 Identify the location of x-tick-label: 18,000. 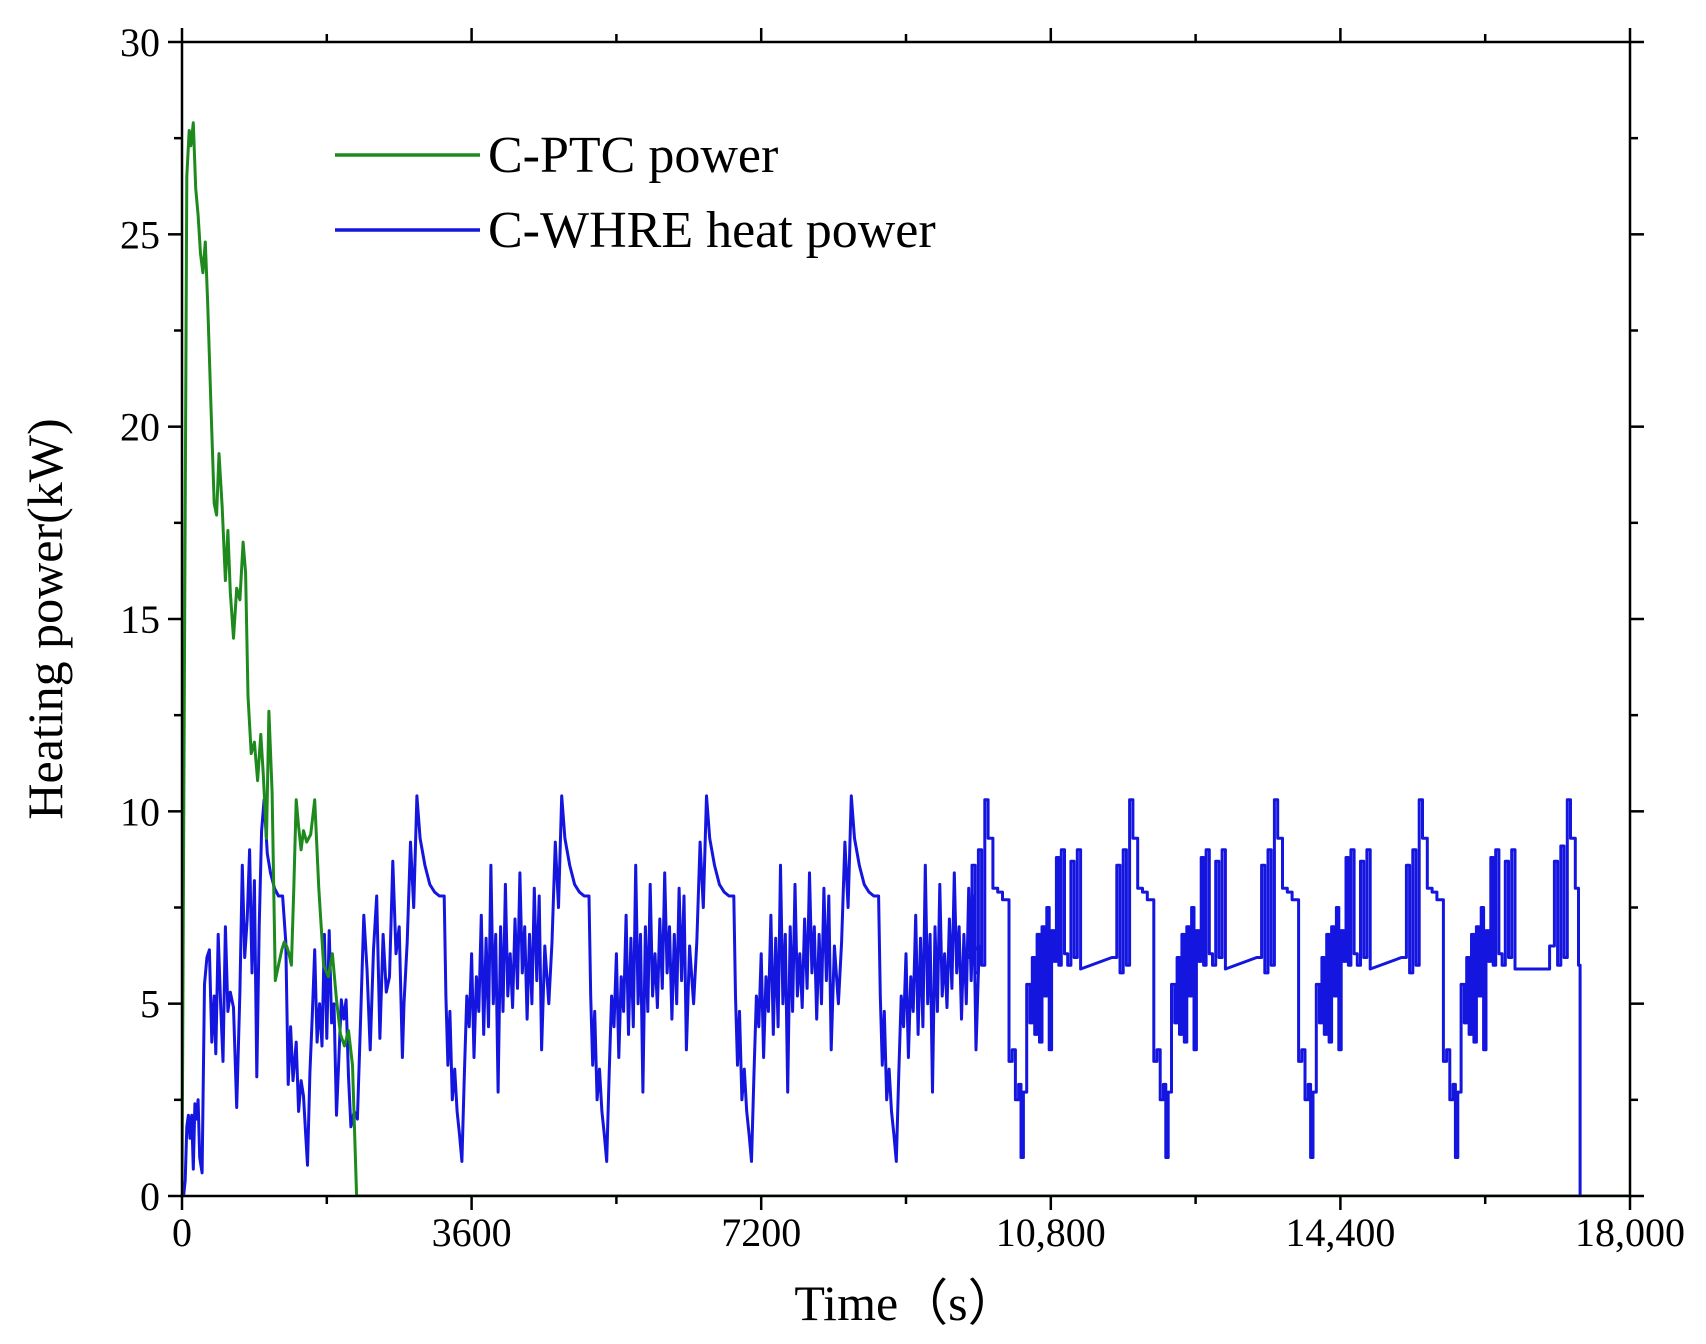
(1630, 1232).